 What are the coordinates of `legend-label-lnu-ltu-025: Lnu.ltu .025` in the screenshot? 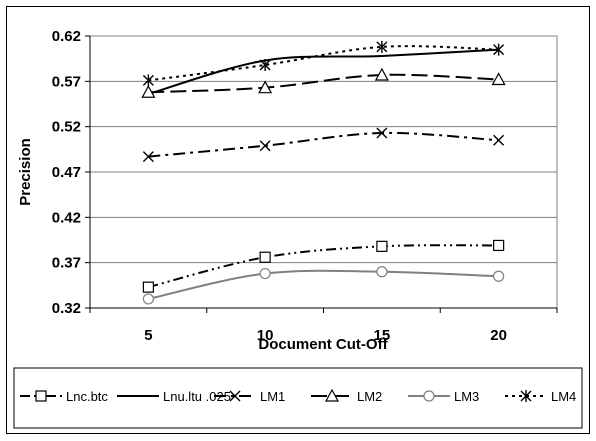 It's located at (197, 396).